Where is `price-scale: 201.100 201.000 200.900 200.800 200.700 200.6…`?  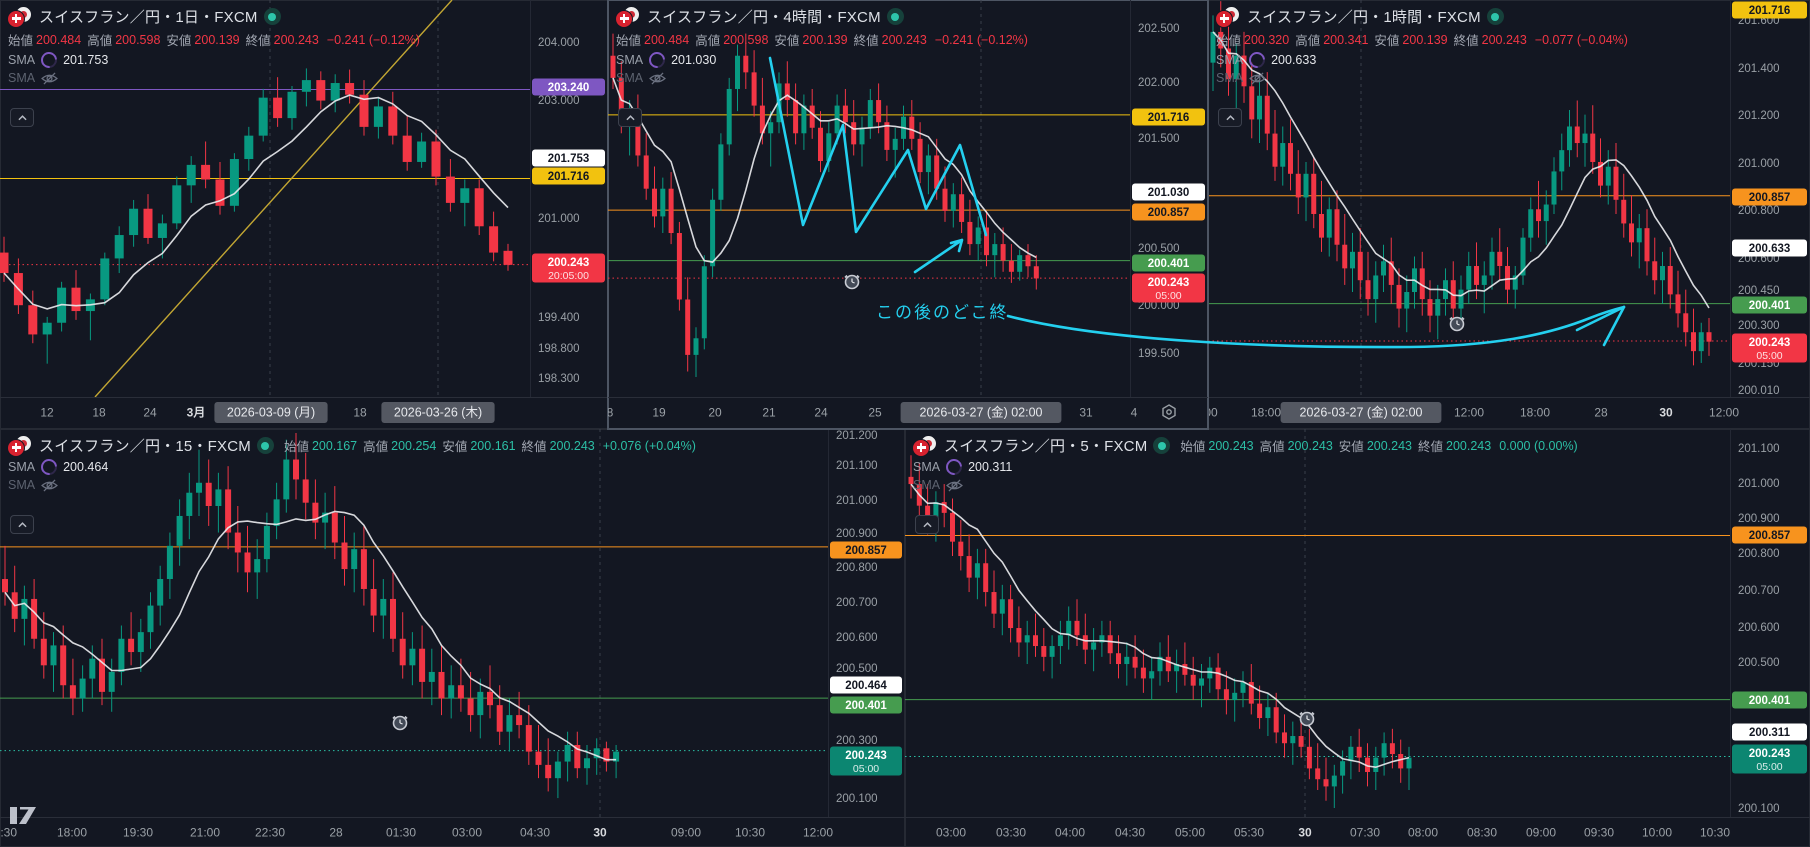 price-scale: 201.100 201.000 200.900 200.800 200.700 200.6… is located at coordinates (1769, 629).